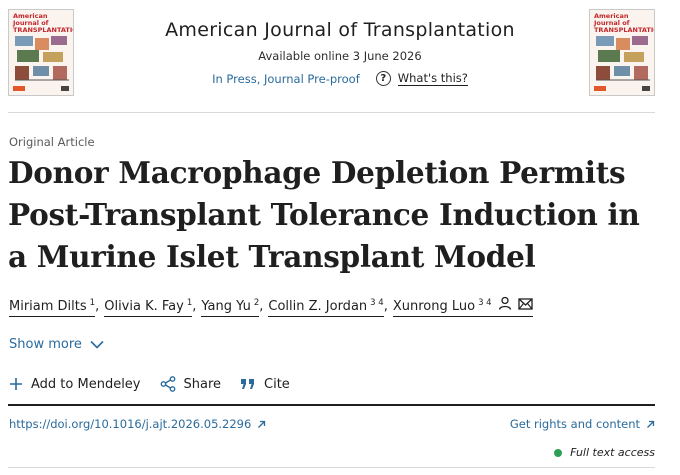 The width and height of the screenshot is (680, 475). I want to click on person-icon, so click(504, 303).